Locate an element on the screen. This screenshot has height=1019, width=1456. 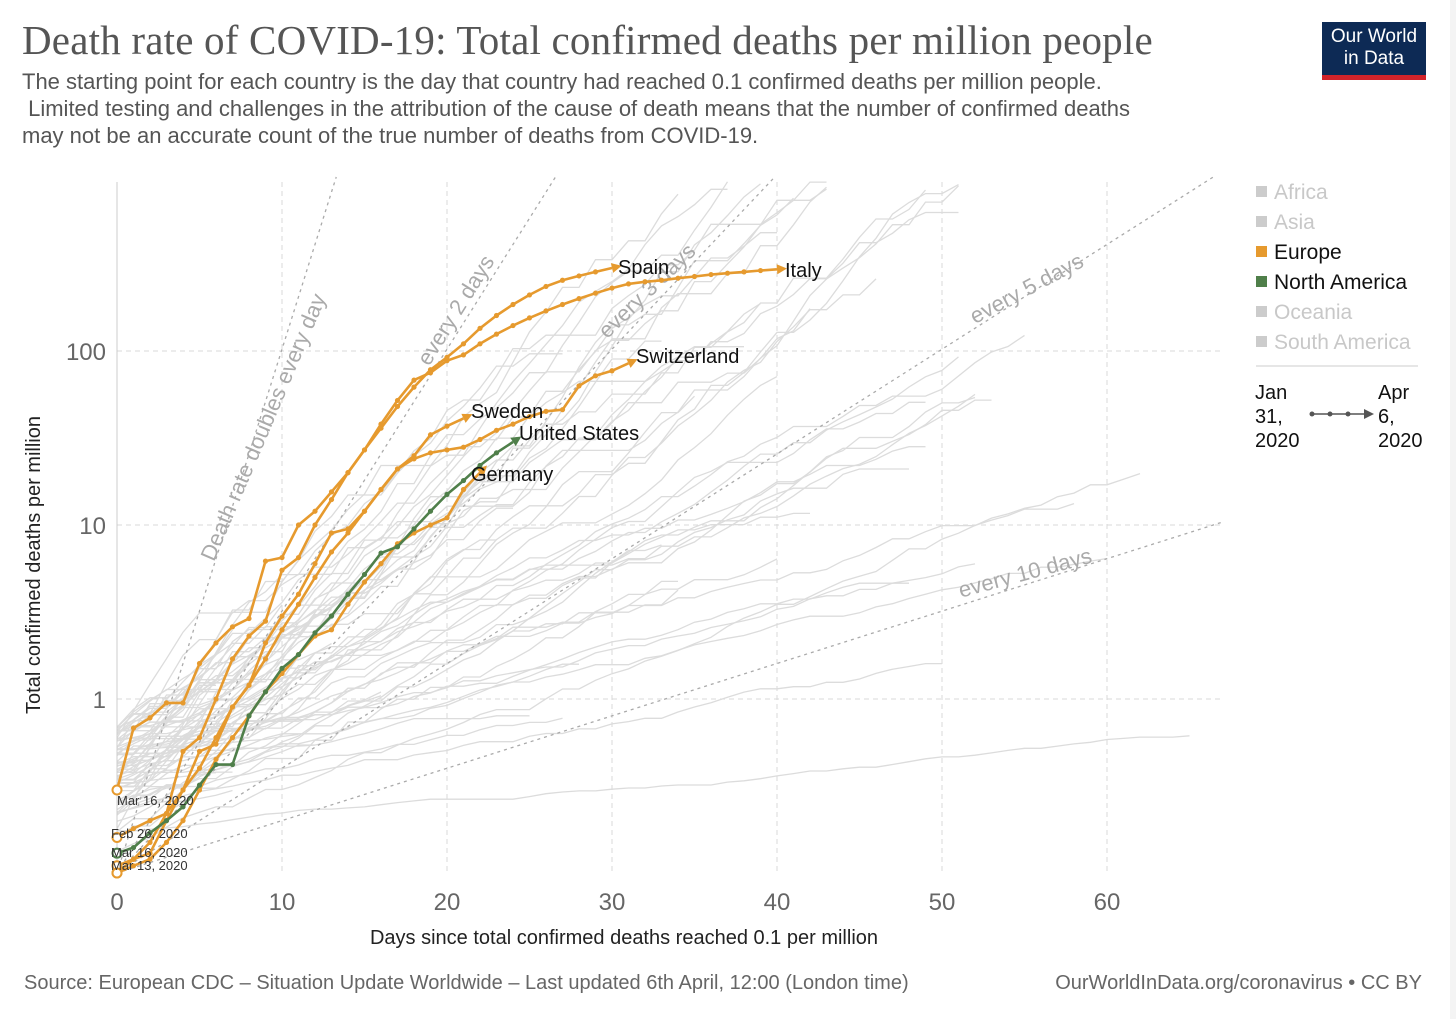
series-label: Germany is located at coordinates (512, 475).